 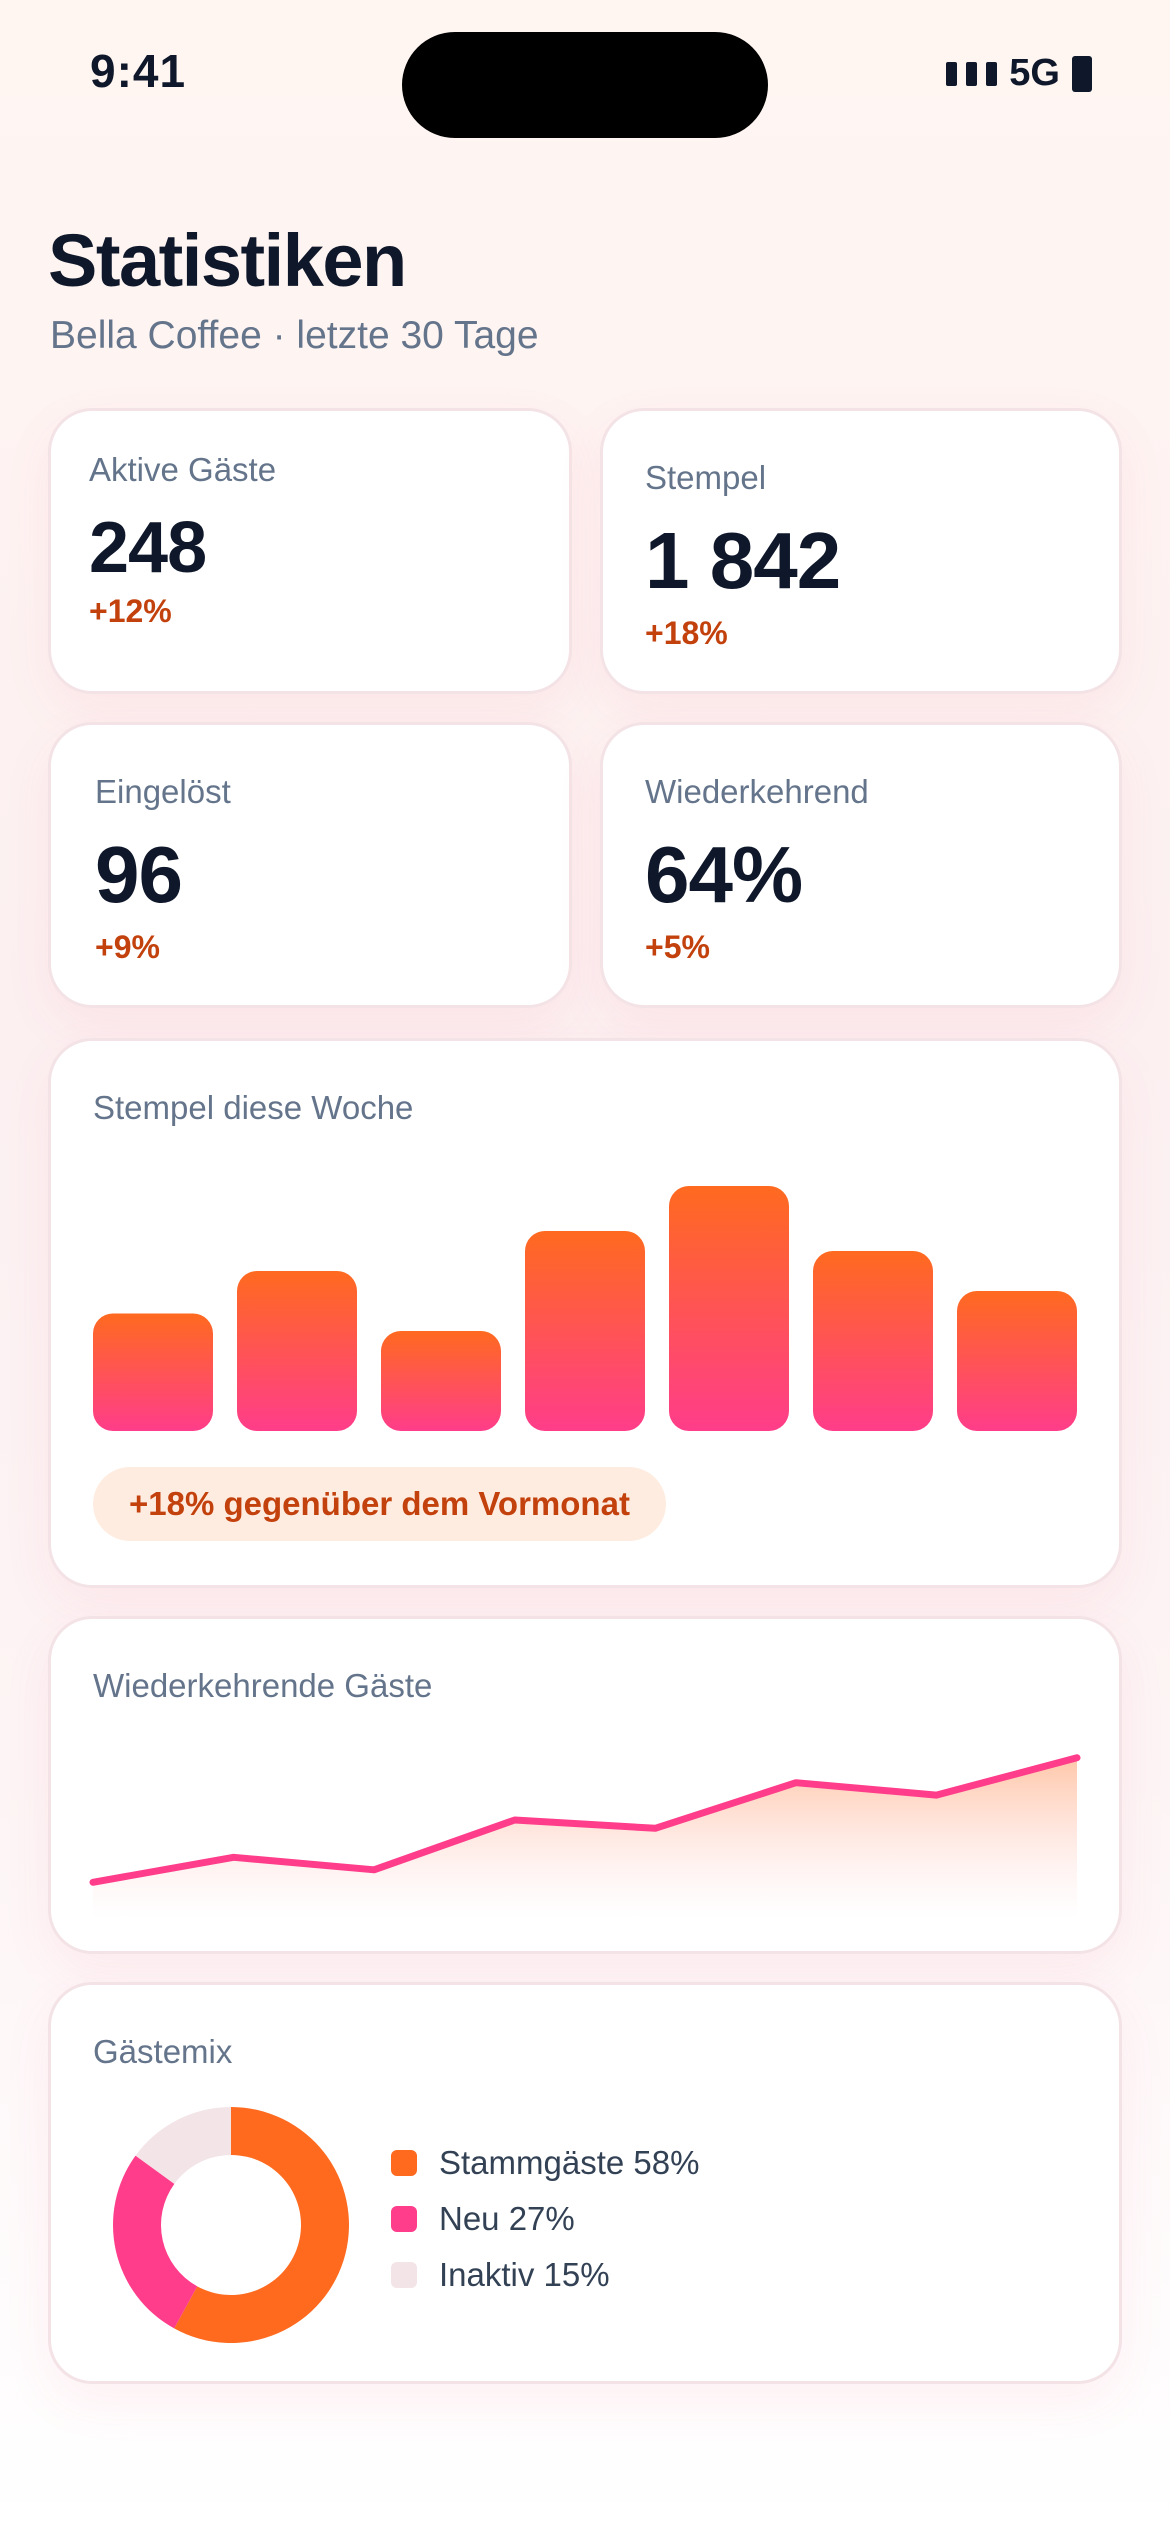 I want to click on chart-card-returning-guests: Wiederkehrende Gäste, so click(x=585, y=1785).